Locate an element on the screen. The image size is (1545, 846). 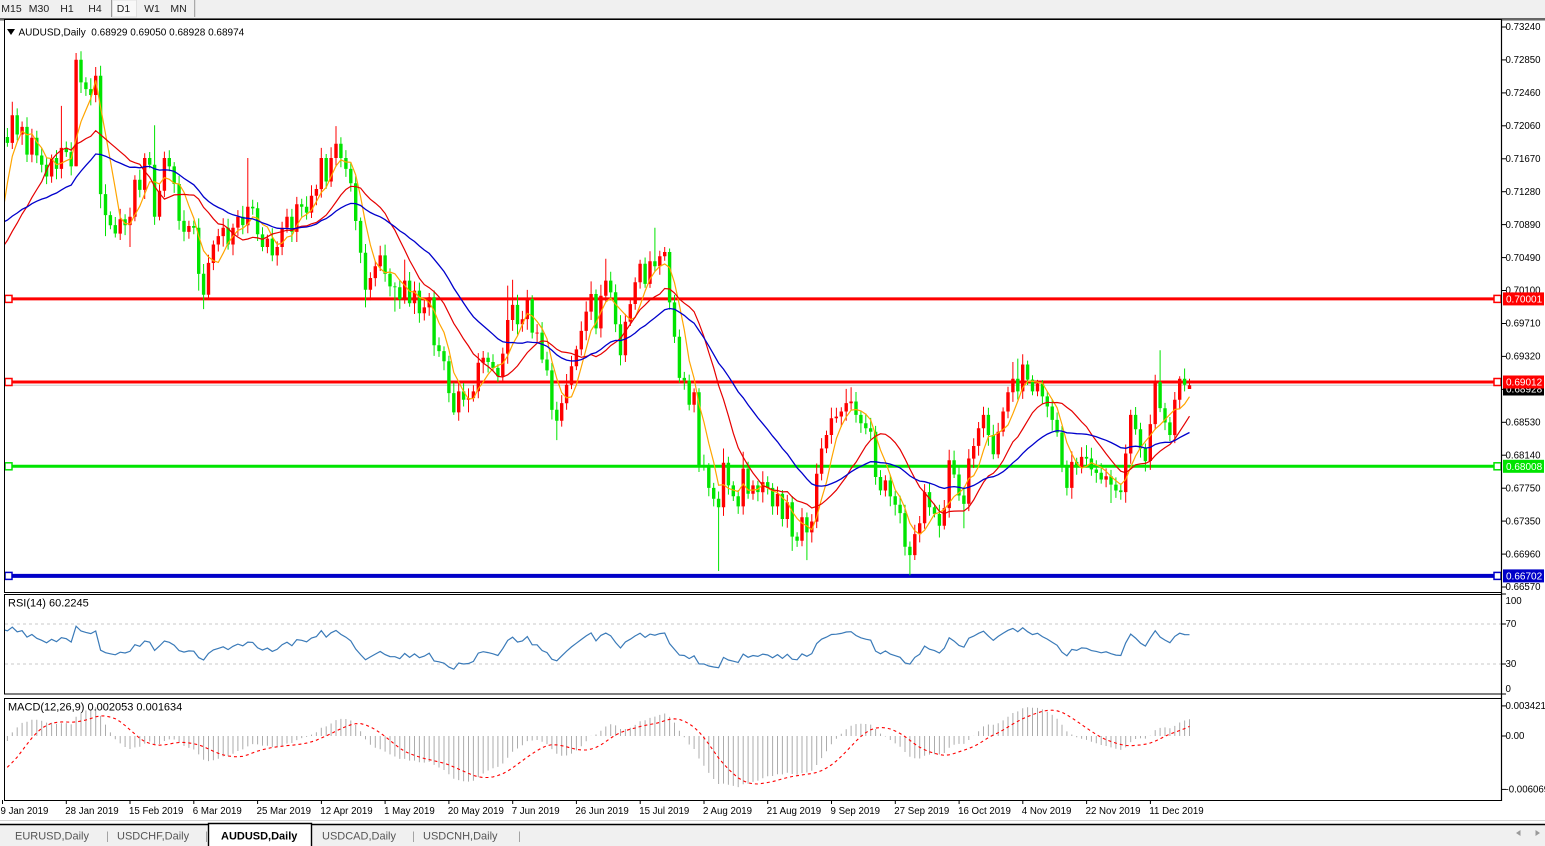
svg-text: 0.66570 is located at coordinates (1524, 587).